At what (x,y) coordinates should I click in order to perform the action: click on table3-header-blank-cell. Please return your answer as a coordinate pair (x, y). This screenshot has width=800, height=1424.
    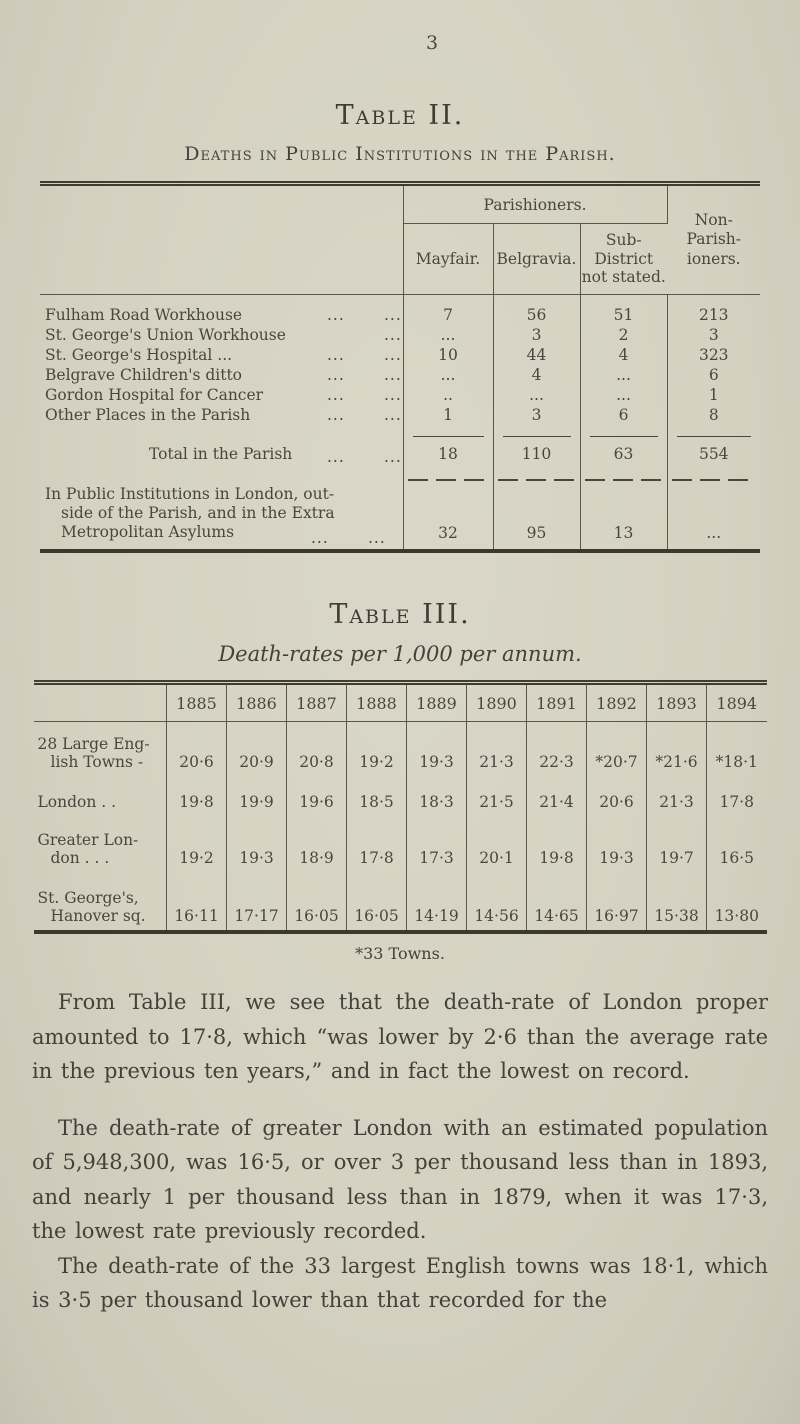
    Looking at the image, I should click on (100, 702).